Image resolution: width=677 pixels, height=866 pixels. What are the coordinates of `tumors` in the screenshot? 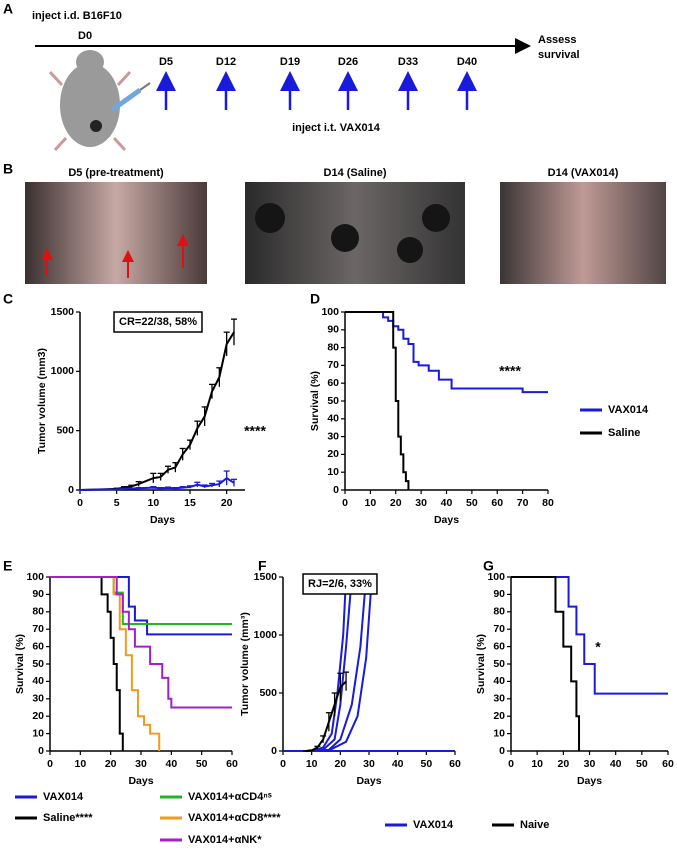 It's located at (352, 233).